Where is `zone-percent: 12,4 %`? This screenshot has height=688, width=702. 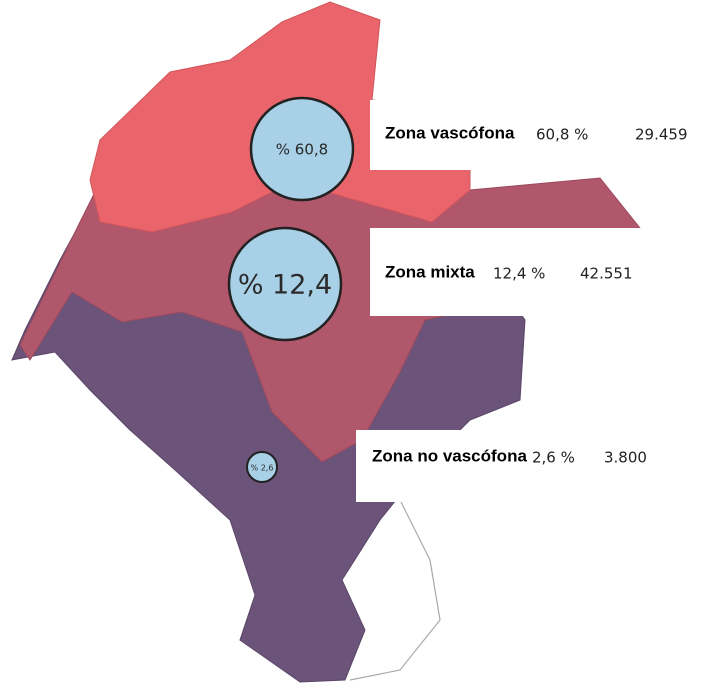 zone-percent: 12,4 % is located at coordinates (519, 274).